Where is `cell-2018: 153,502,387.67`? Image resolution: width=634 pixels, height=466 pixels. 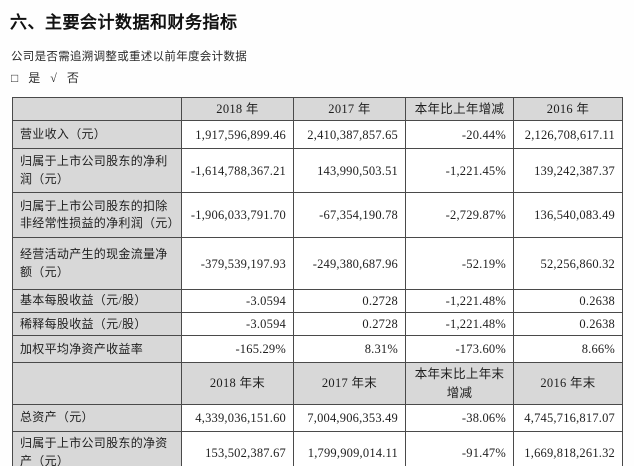
cell-2018: 153,502,387.67 is located at coordinates (237, 448).